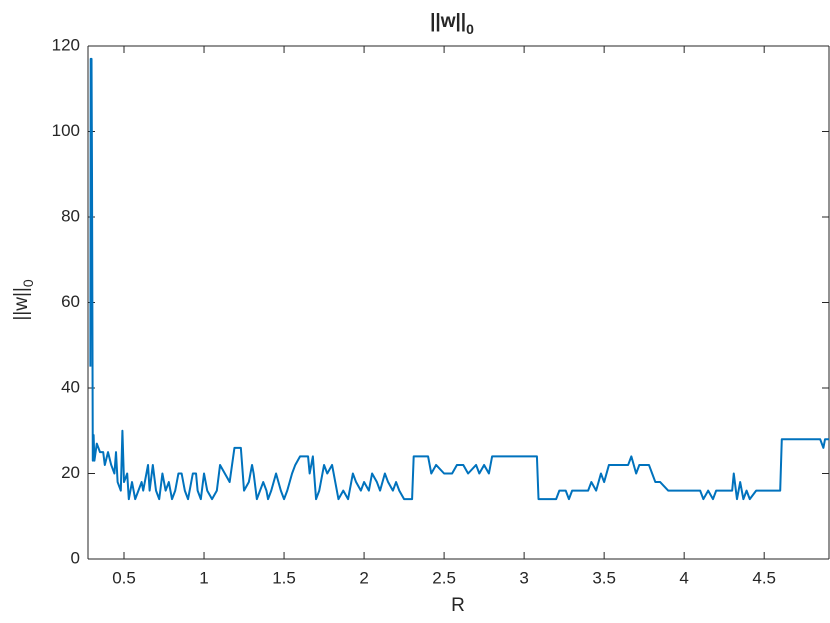  What do you see at coordinates (458, 605) in the screenshot?
I see `x-axis-label: R` at bounding box center [458, 605].